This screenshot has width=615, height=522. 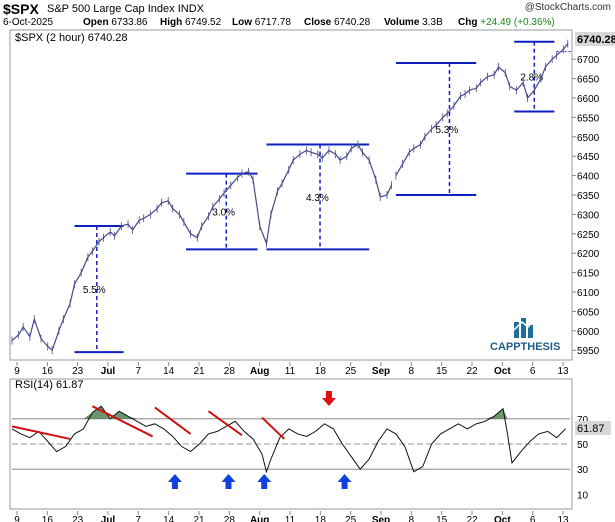 I want to click on change-quote: Chg +24.49 (+0.36%), so click(x=506, y=22).